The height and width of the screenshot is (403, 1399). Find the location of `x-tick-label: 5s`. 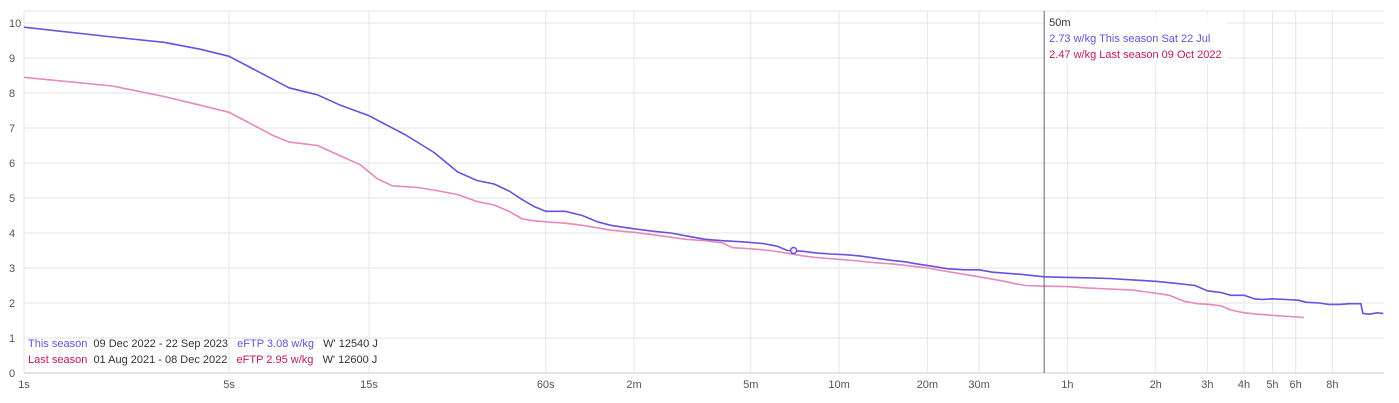

x-tick-label: 5s is located at coordinates (229, 385).